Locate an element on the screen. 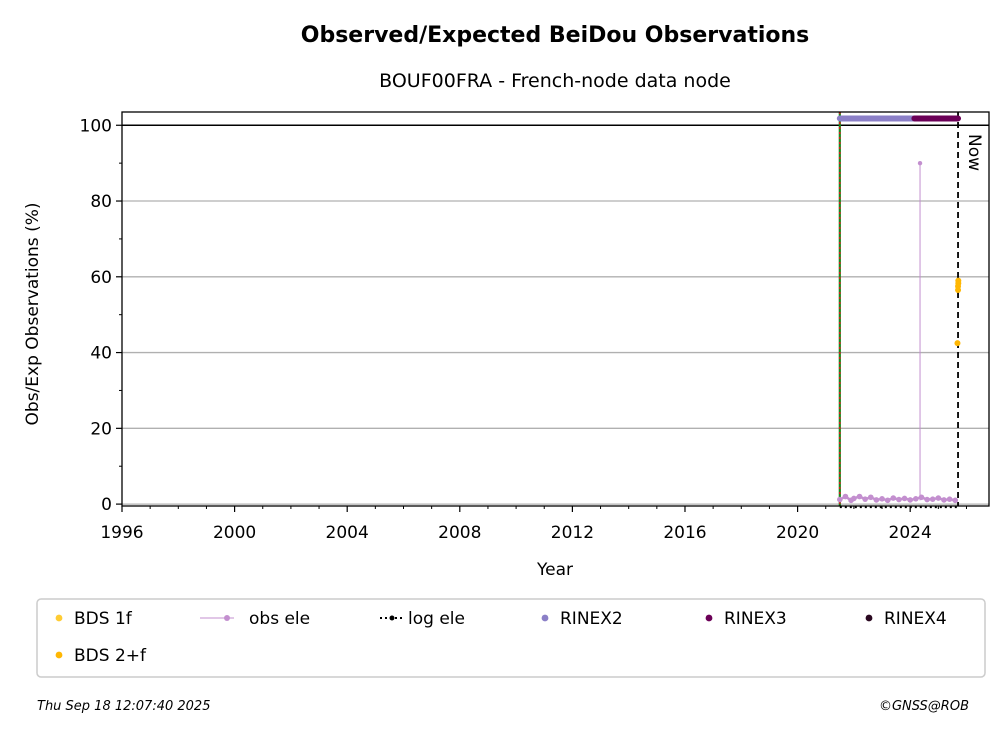 The height and width of the screenshot is (734, 1008). legend-label: RINEX3 is located at coordinates (755, 619).